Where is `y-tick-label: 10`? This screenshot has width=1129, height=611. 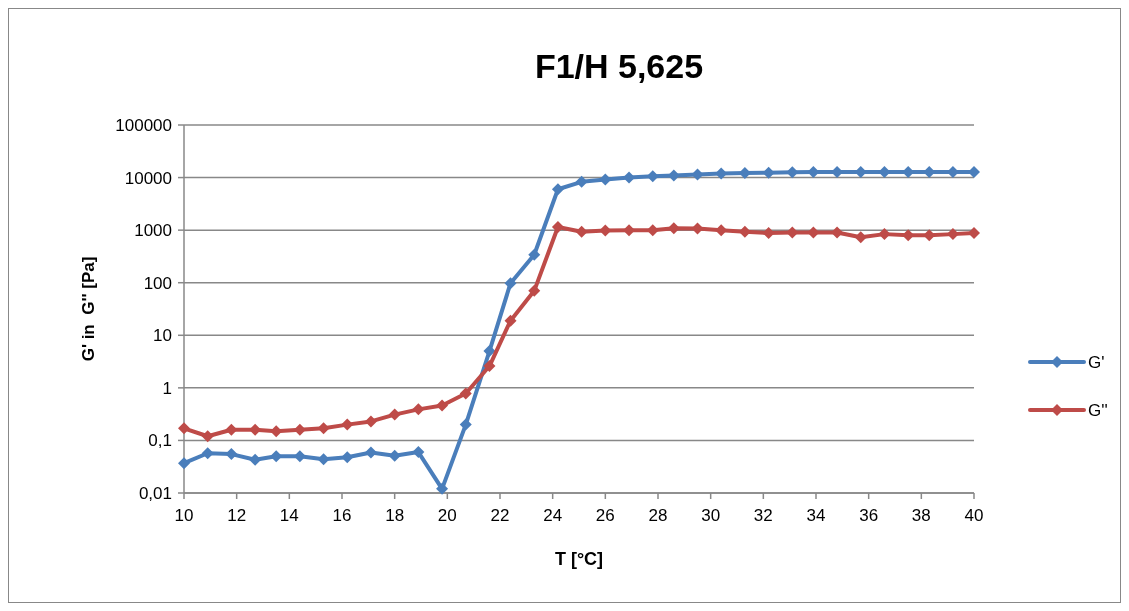 y-tick-label: 10 is located at coordinates (162, 336).